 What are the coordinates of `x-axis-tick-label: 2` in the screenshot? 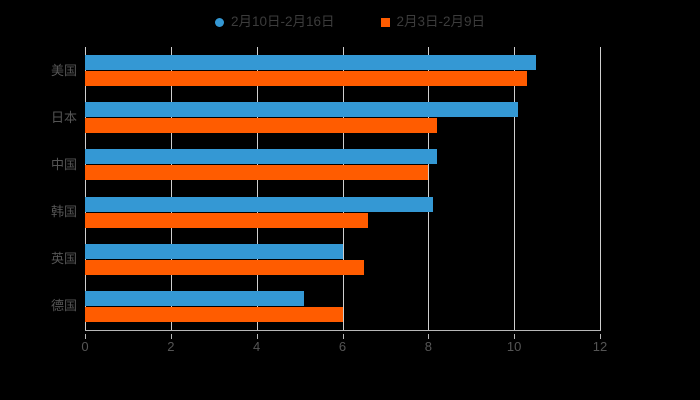 It's located at (171, 346).